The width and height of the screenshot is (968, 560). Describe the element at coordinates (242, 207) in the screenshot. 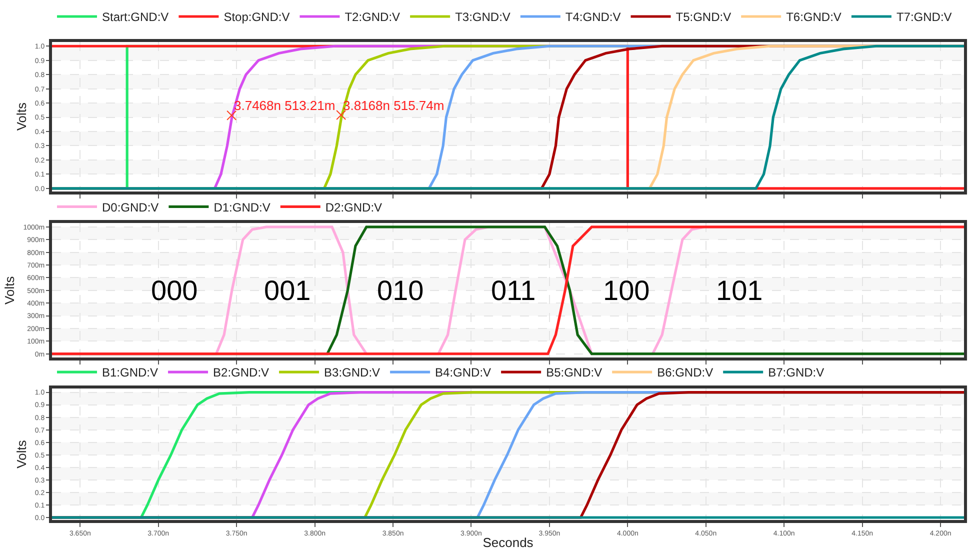

I see `legend-label: D1:GND:V` at that location.